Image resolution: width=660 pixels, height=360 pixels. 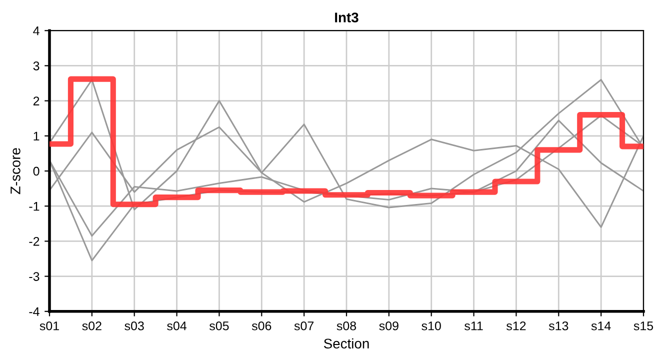 I want to click on x-tick-label: s09, so click(x=388, y=325).